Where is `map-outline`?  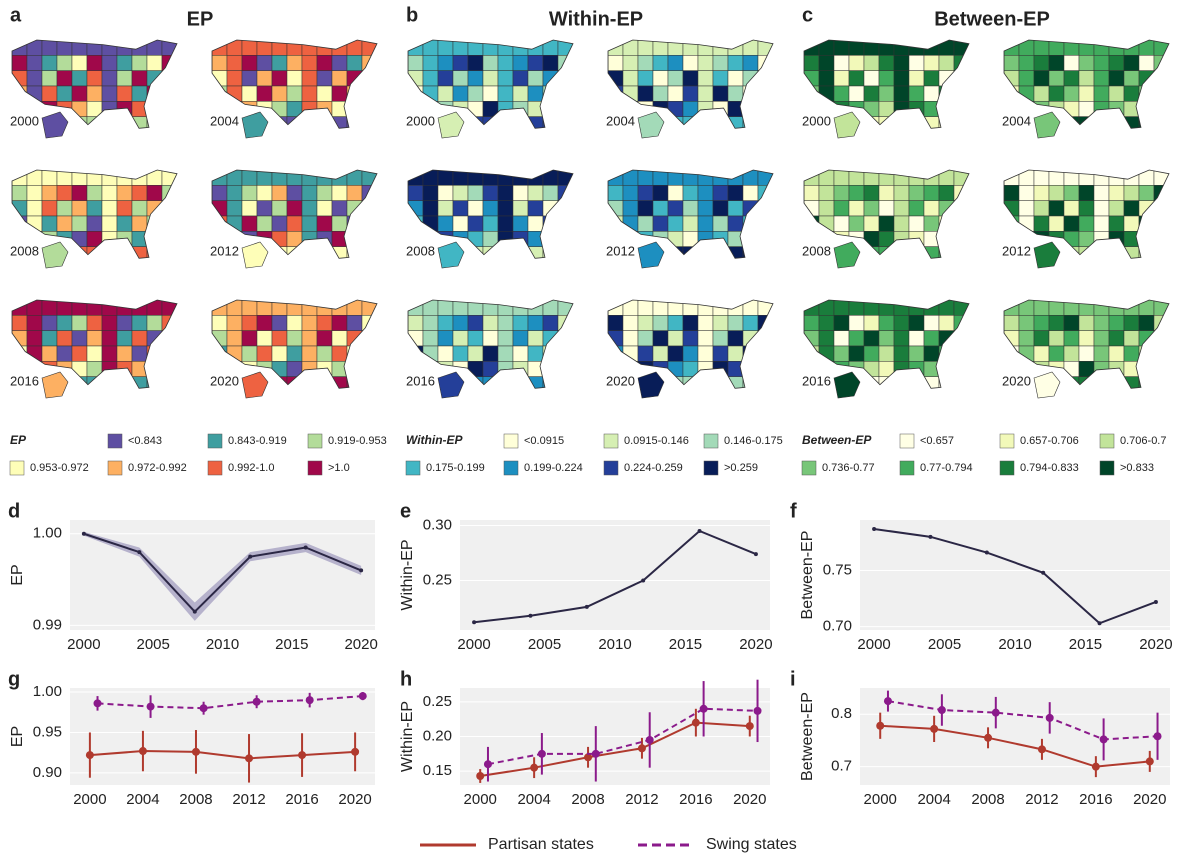 map-outline is located at coordinates (94, 84).